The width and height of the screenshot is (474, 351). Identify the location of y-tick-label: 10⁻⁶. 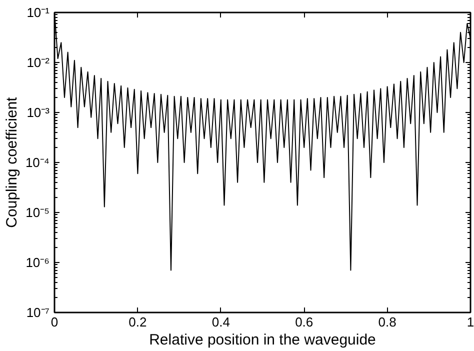
(38, 262).